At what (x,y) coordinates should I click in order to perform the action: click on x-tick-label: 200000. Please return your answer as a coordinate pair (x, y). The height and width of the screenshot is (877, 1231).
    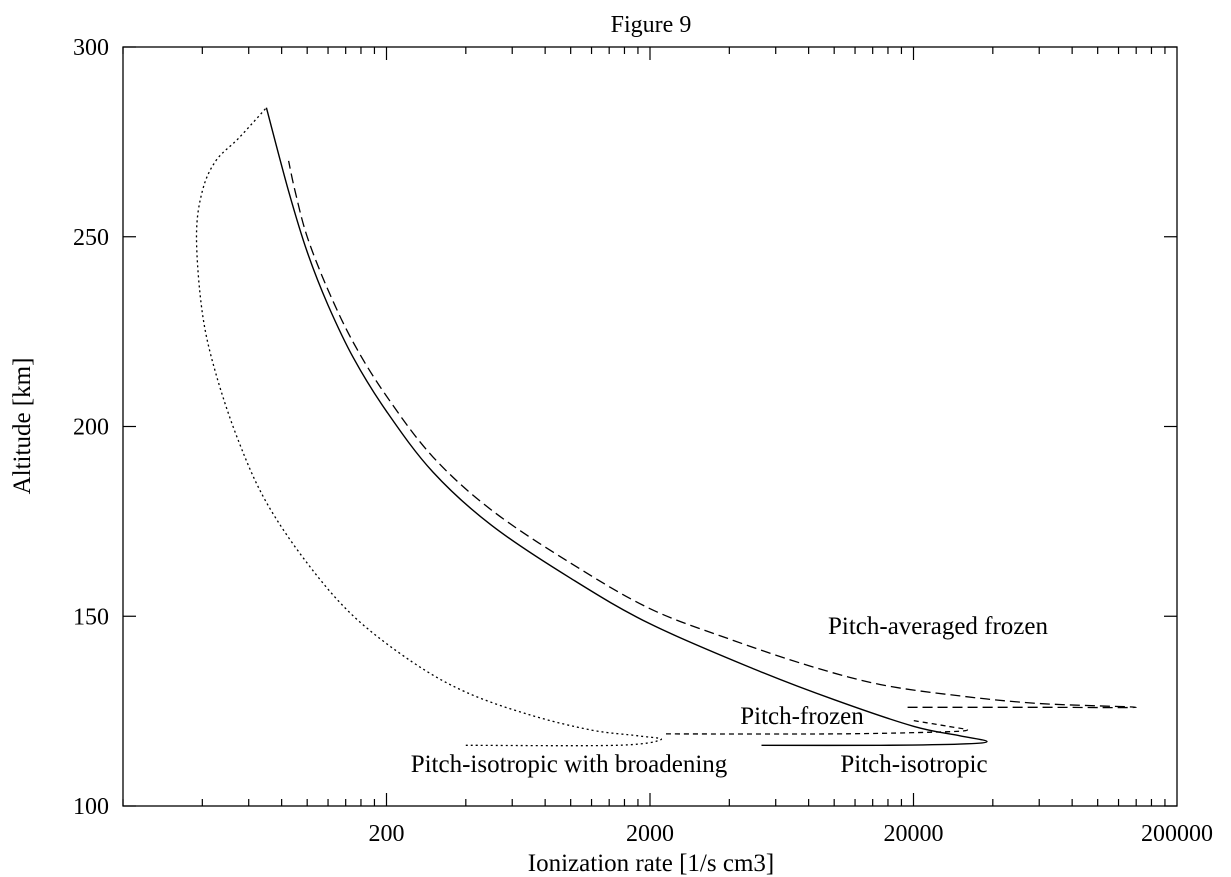
    Looking at the image, I should click on (1177, 834).